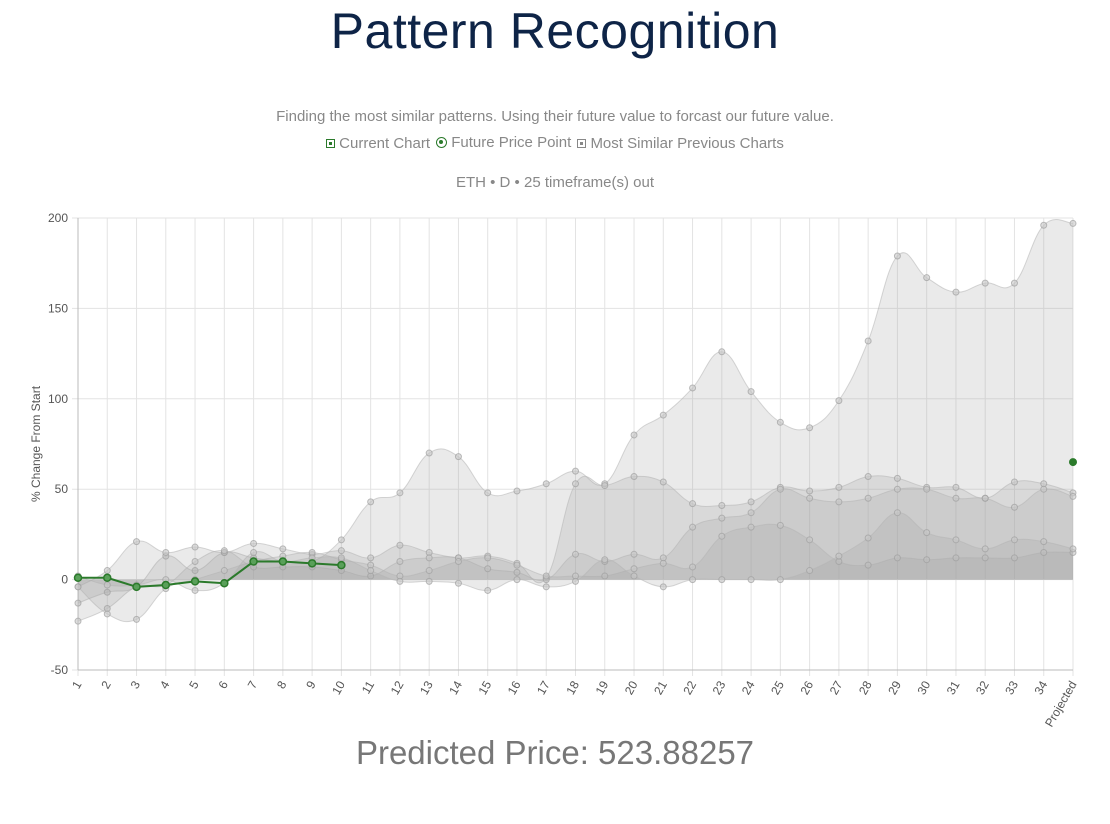 This screenshot has height=824, width=1110. I want to click on y-tick-label: -50, so click(60, 670).